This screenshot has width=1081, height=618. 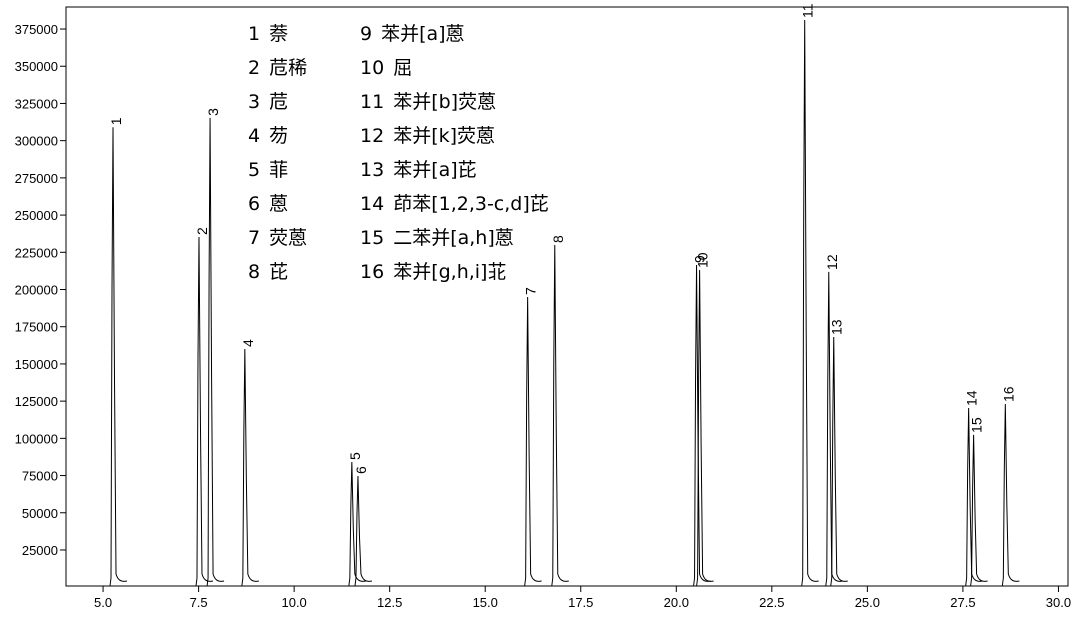 What do you see at coordinates (36, 327) in the screenshot?
I see `y-tick-label: 175000` at bounding box center [36, 327].